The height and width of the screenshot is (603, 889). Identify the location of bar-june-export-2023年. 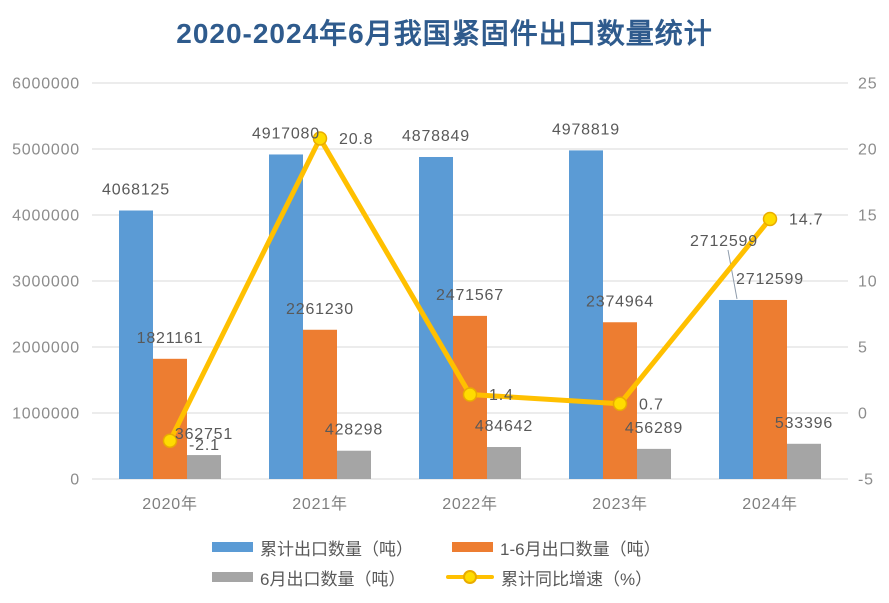
(654, 463).